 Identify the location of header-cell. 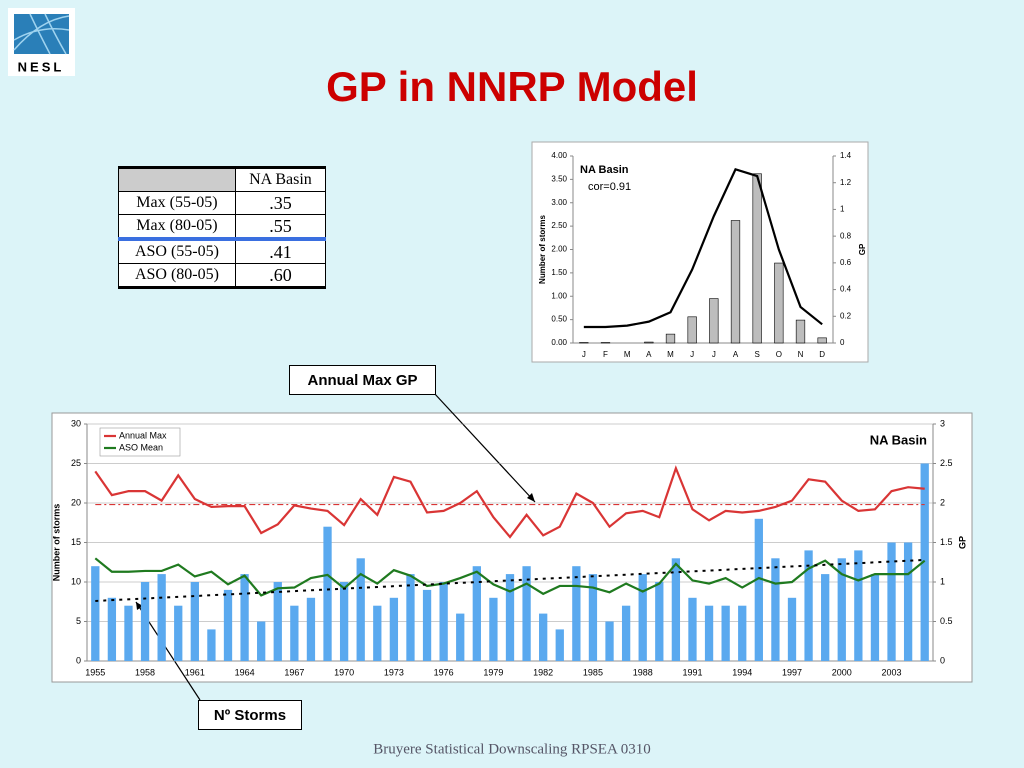
(177, 179).